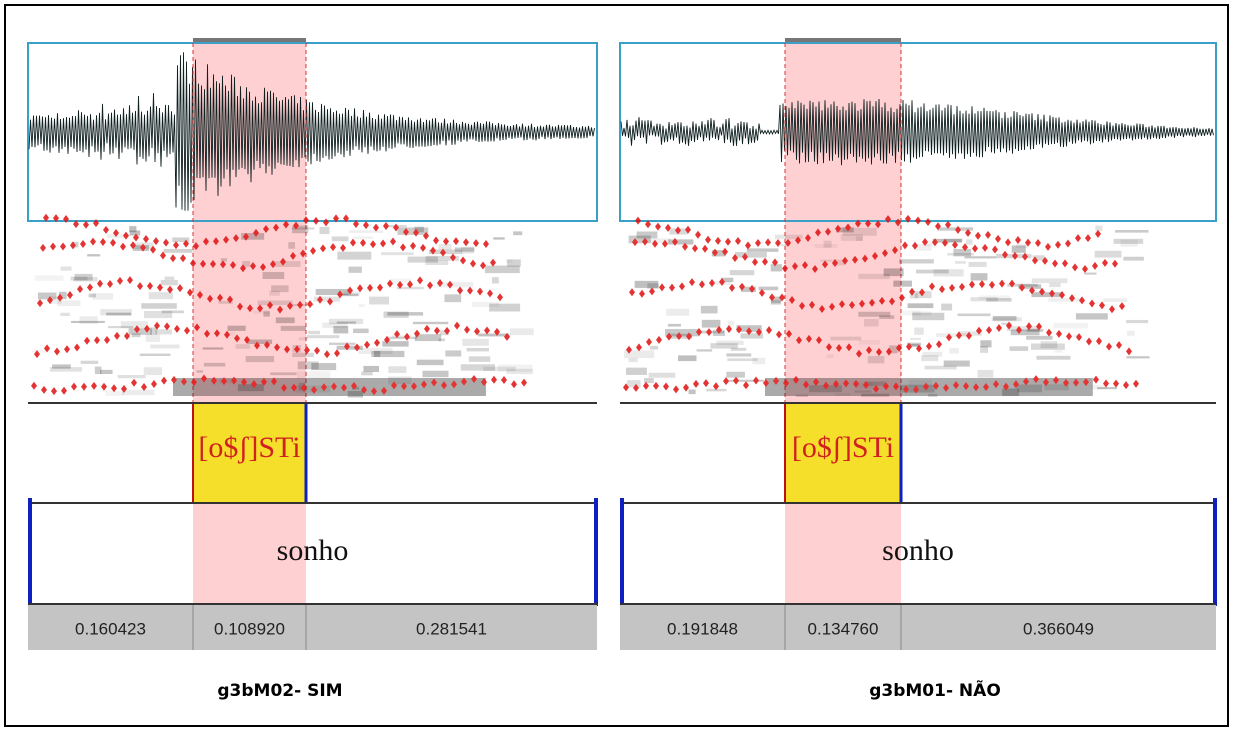 The height and width of the screenshot is (731, 1233). Describe the element at coordinates (843, 323) in the screenshot. I see `selection-highlight` at that location.